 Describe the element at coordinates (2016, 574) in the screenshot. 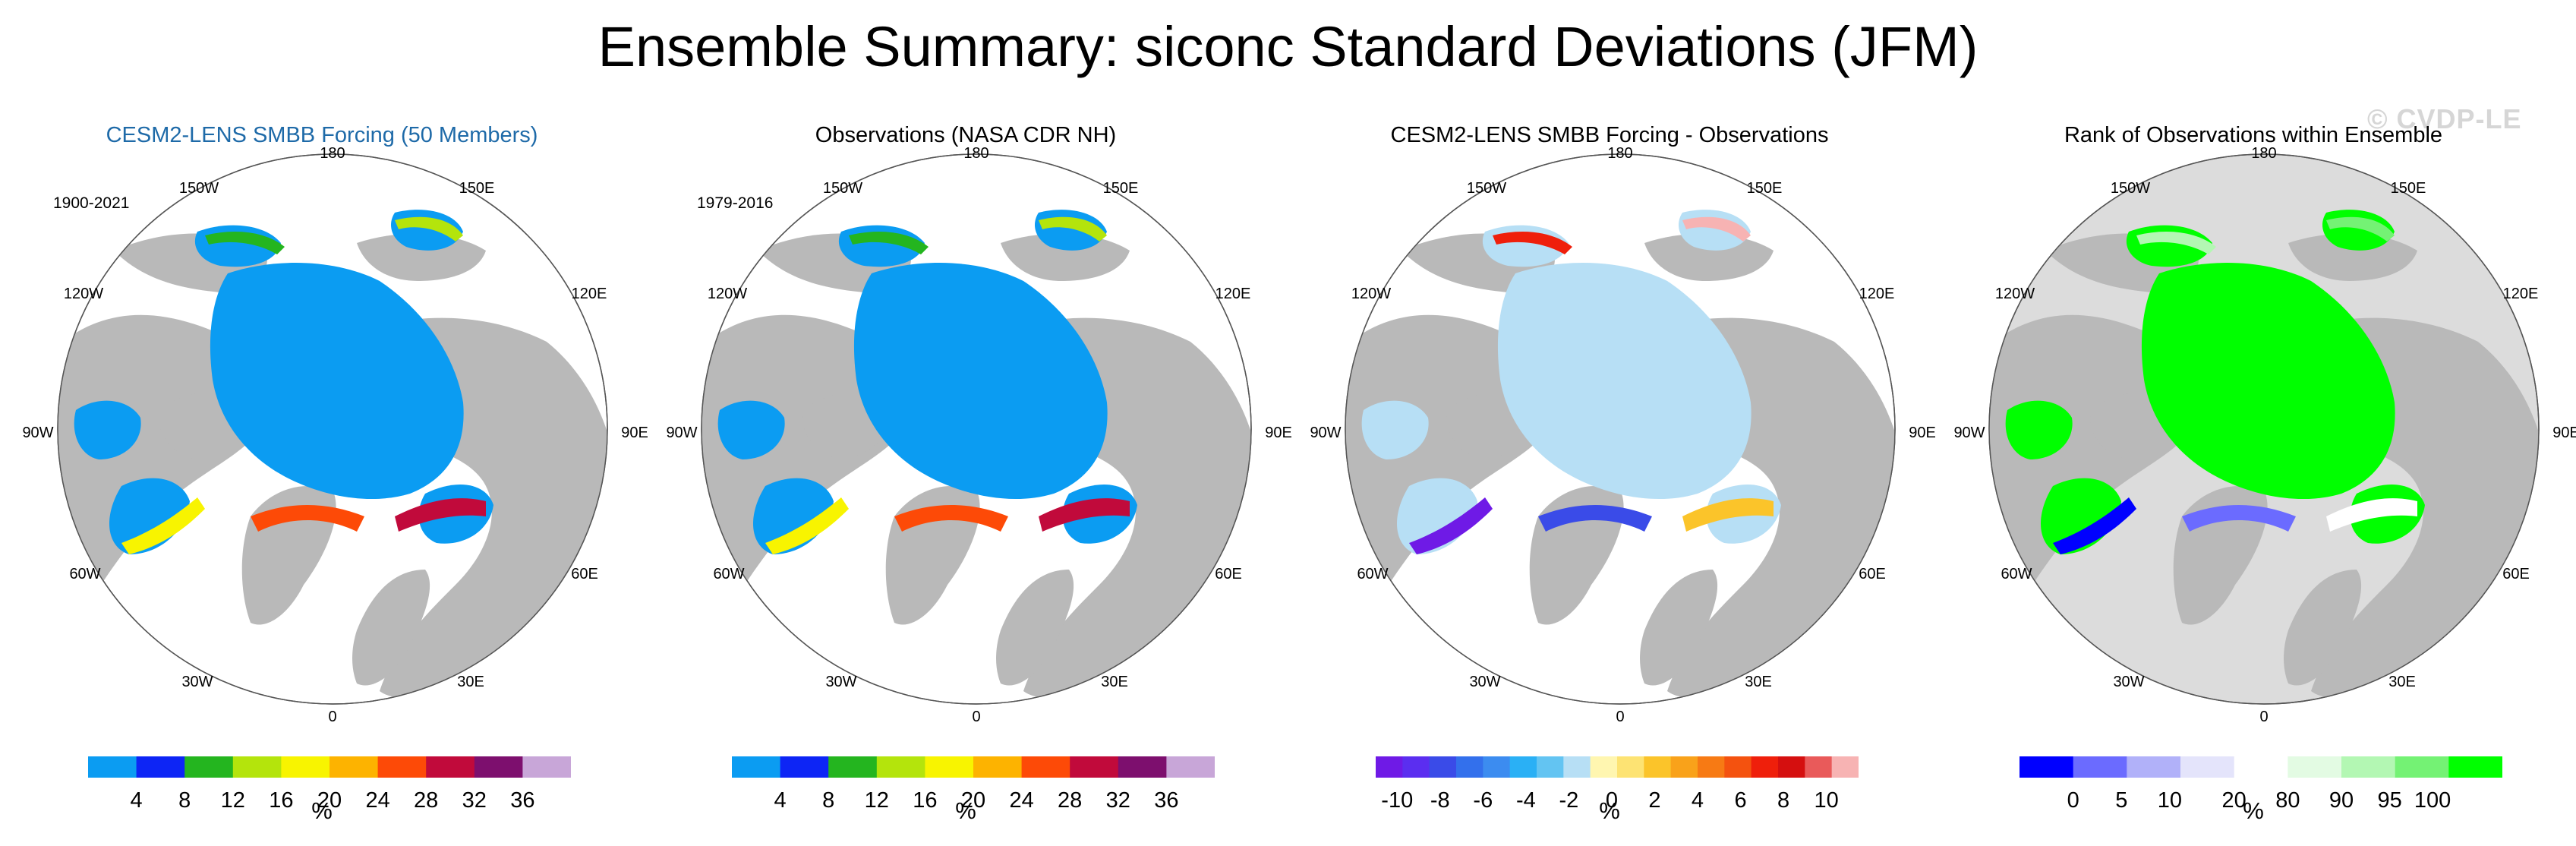

I see `longitude-label: 60W` at that location.